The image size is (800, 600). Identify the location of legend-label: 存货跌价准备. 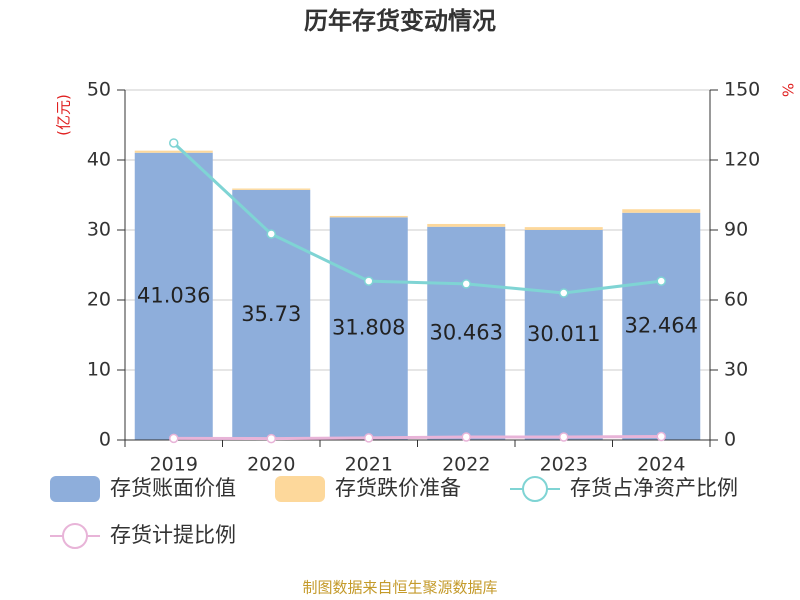
(398, 488).